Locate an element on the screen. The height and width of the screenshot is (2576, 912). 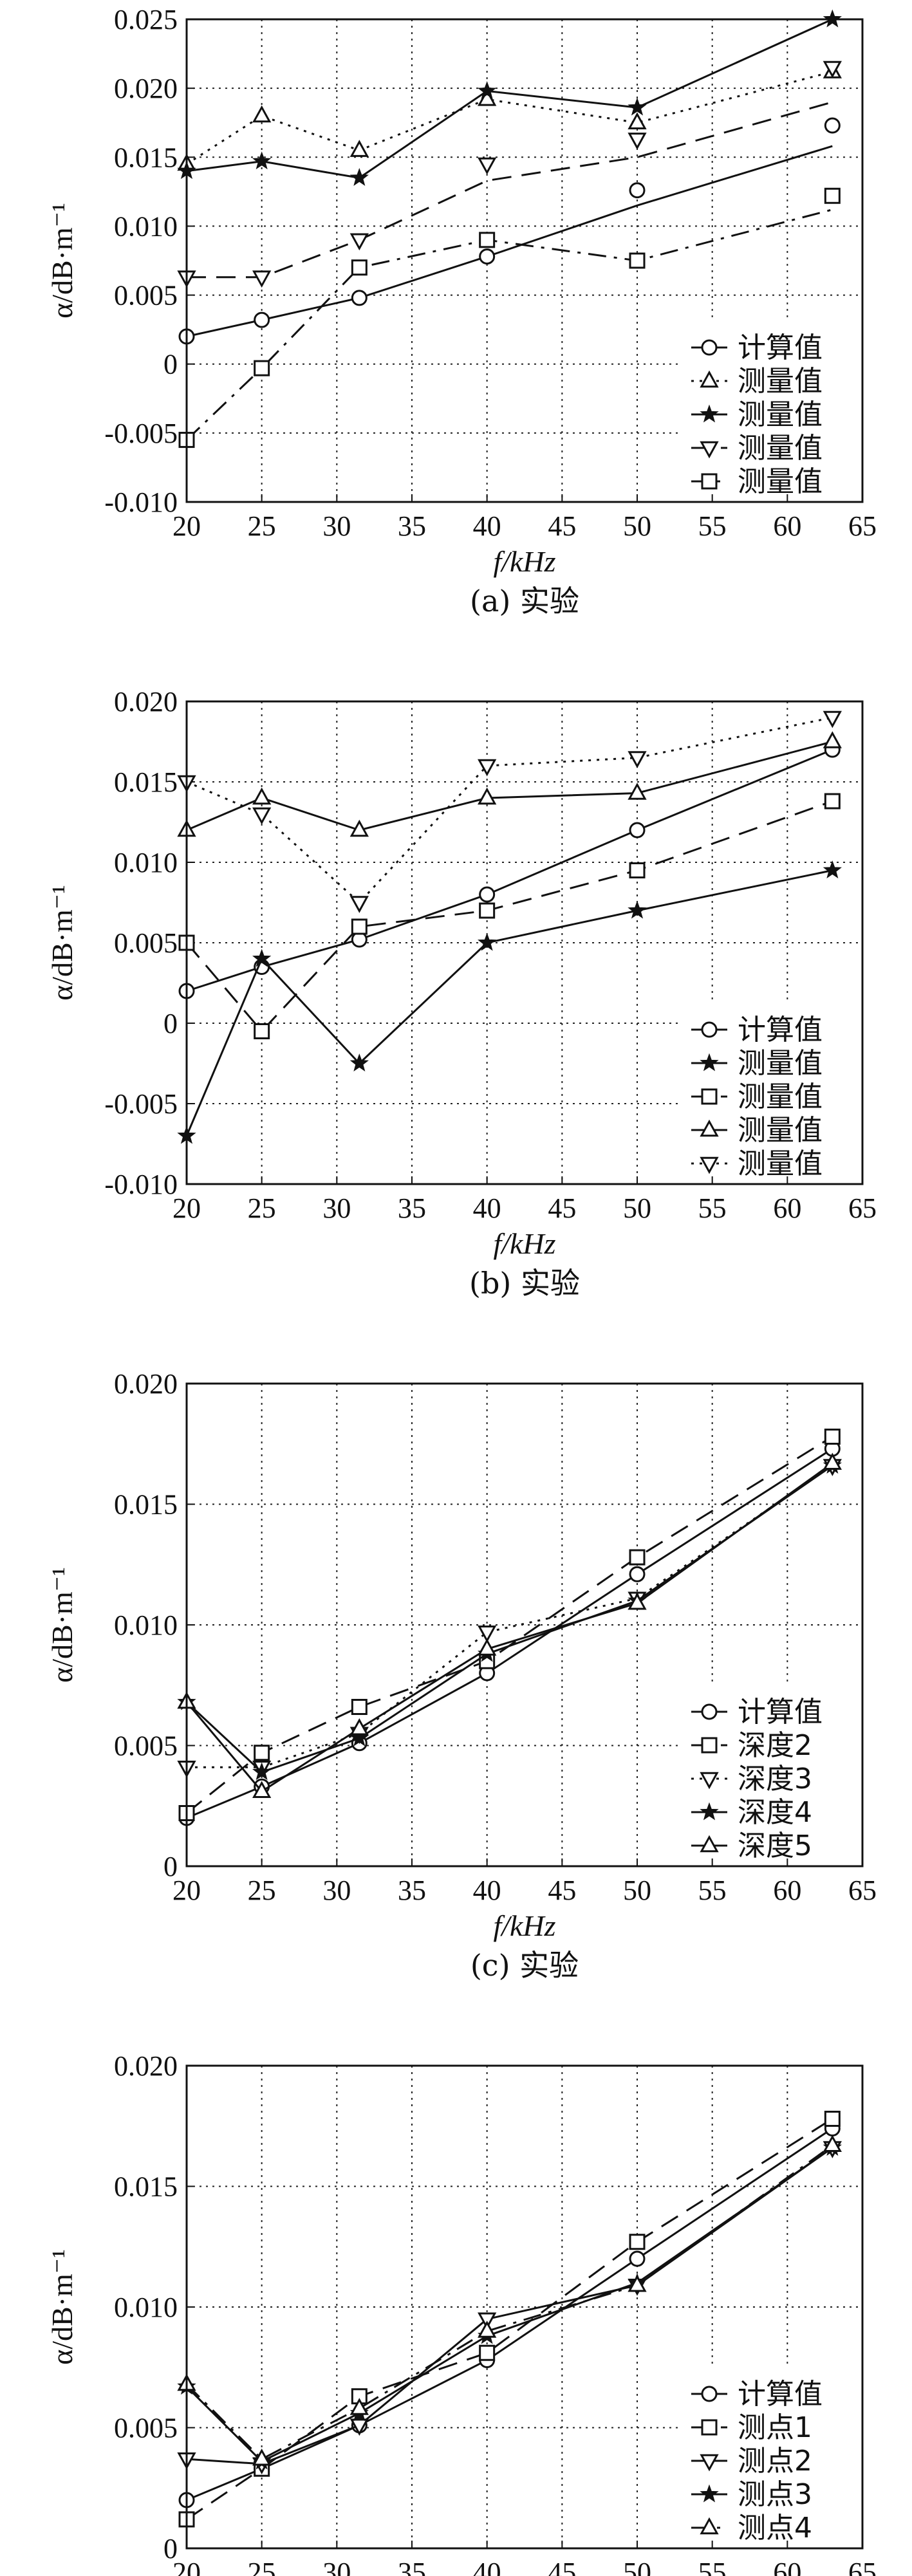
y-tick-label: 0.015 is located at coordinates (146, 1505).